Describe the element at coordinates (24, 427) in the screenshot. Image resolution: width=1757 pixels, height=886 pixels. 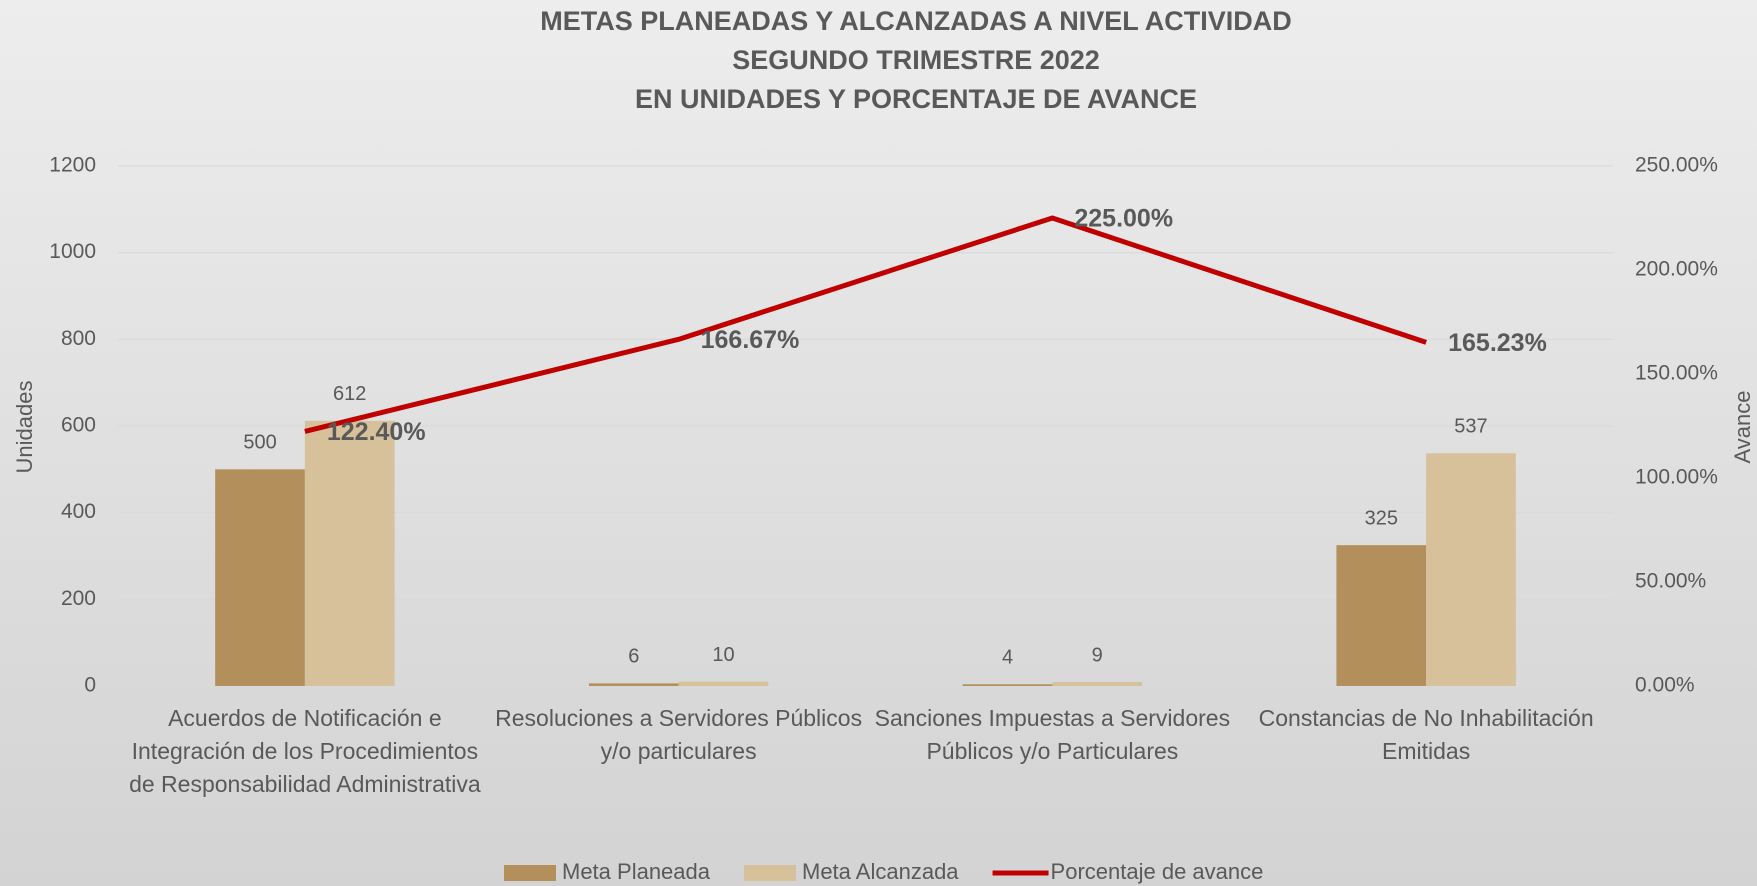
I see `y-axis-label: Unidades` at that location.